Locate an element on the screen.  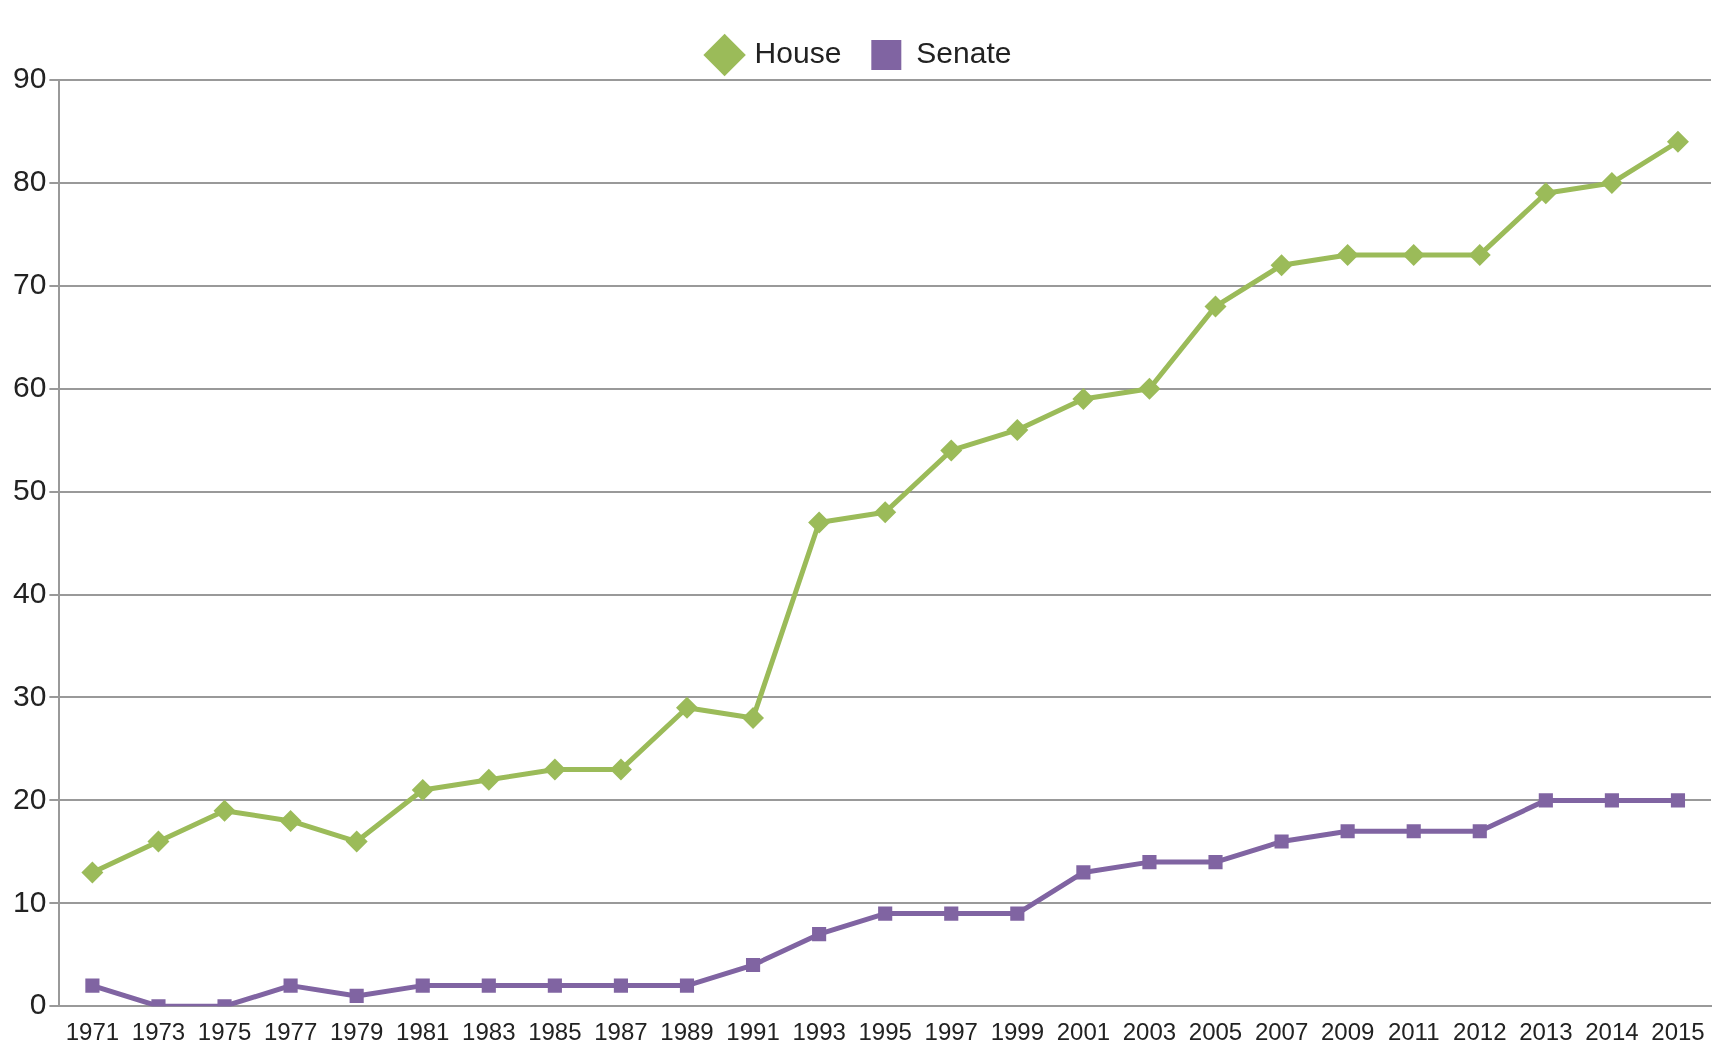
x-tick-label: 1993 is located at coordinates (819, 1032).